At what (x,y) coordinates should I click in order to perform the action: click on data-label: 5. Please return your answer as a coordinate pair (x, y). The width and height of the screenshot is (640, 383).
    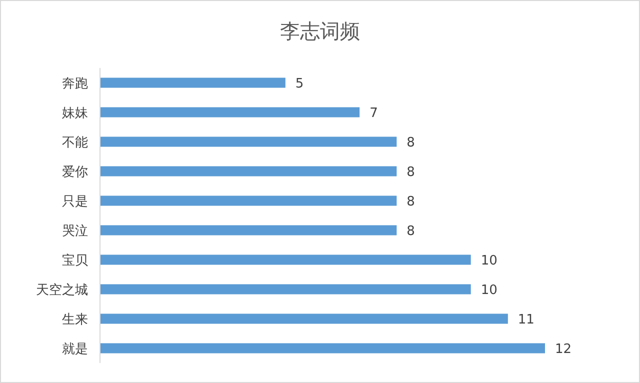
    Looking at the image, I should click on (299, 84).